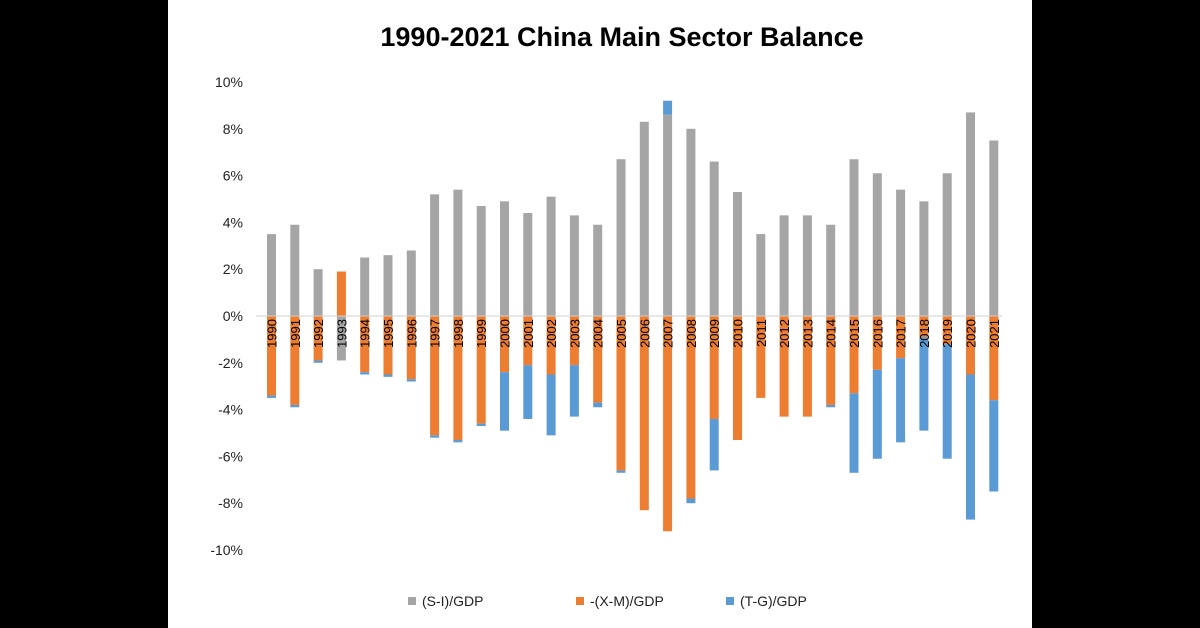  What do you see at coordinates (233, 129) in the screenshot?
I see `y-tick-label: 8%` at bounding box center [233, 129].